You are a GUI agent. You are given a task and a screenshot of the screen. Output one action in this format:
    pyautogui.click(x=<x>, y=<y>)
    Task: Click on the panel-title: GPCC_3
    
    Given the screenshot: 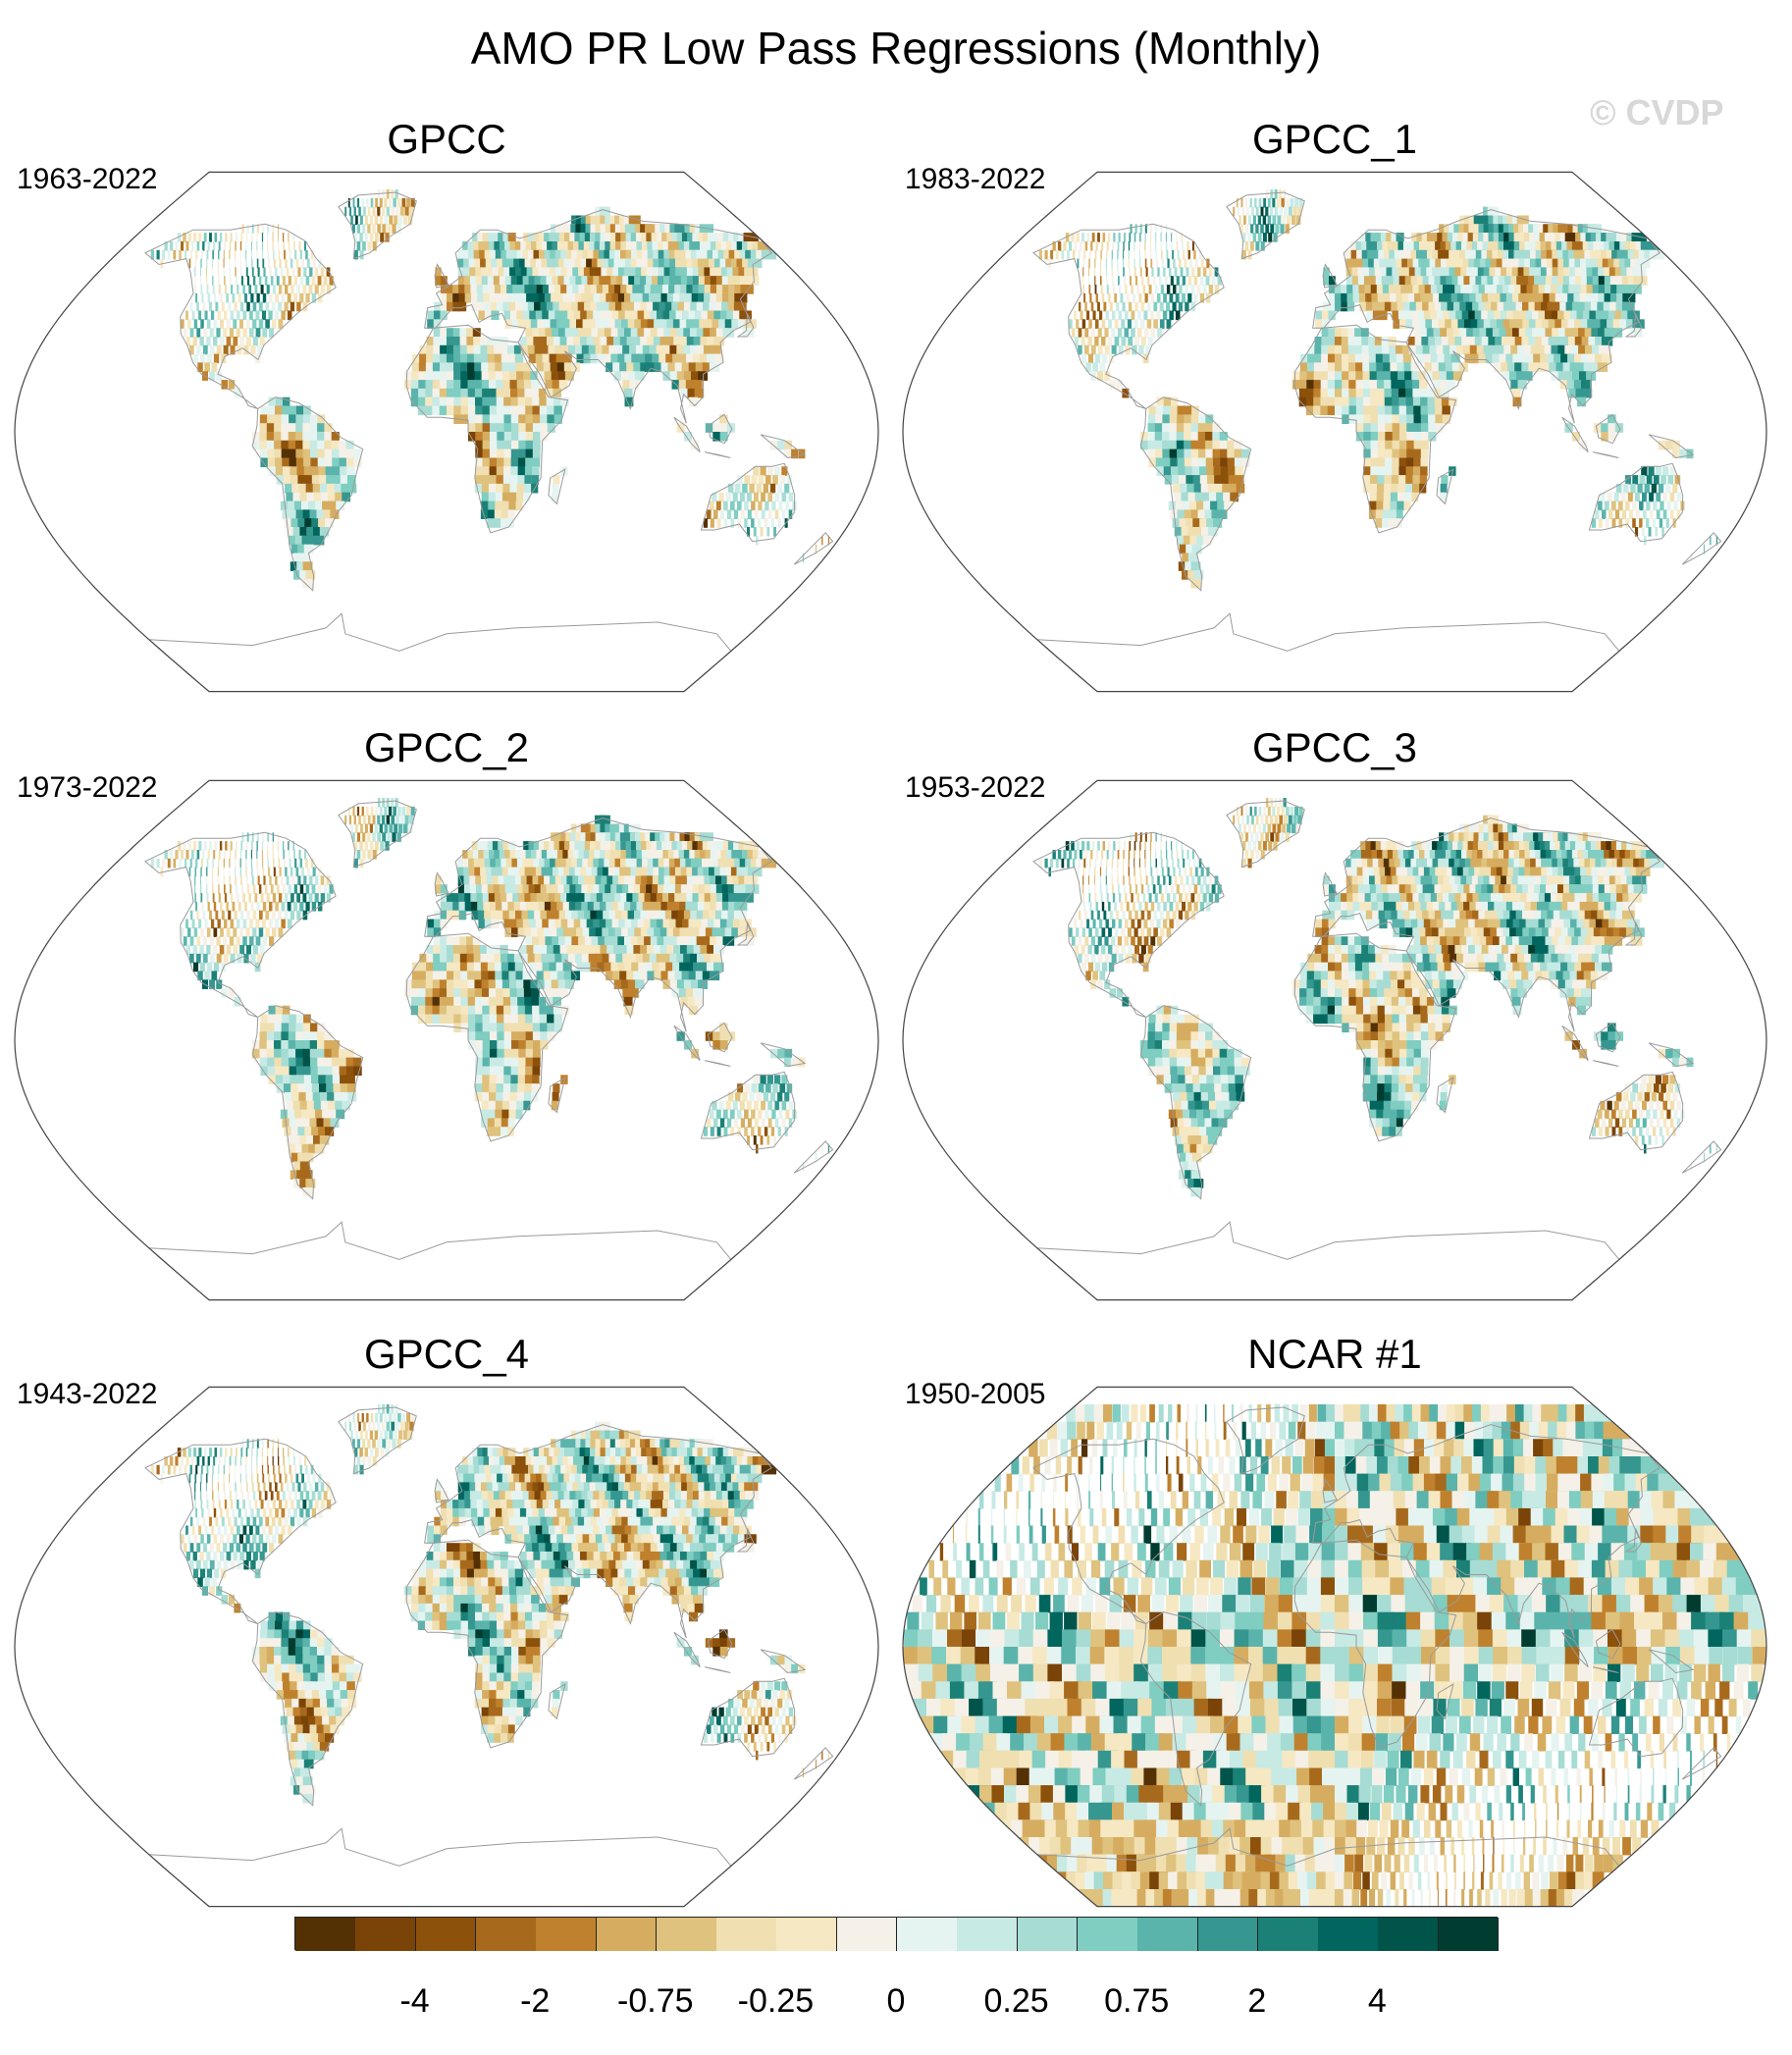 What is the action you would take?
    pyautogui.click(x=1334, y=747)
    